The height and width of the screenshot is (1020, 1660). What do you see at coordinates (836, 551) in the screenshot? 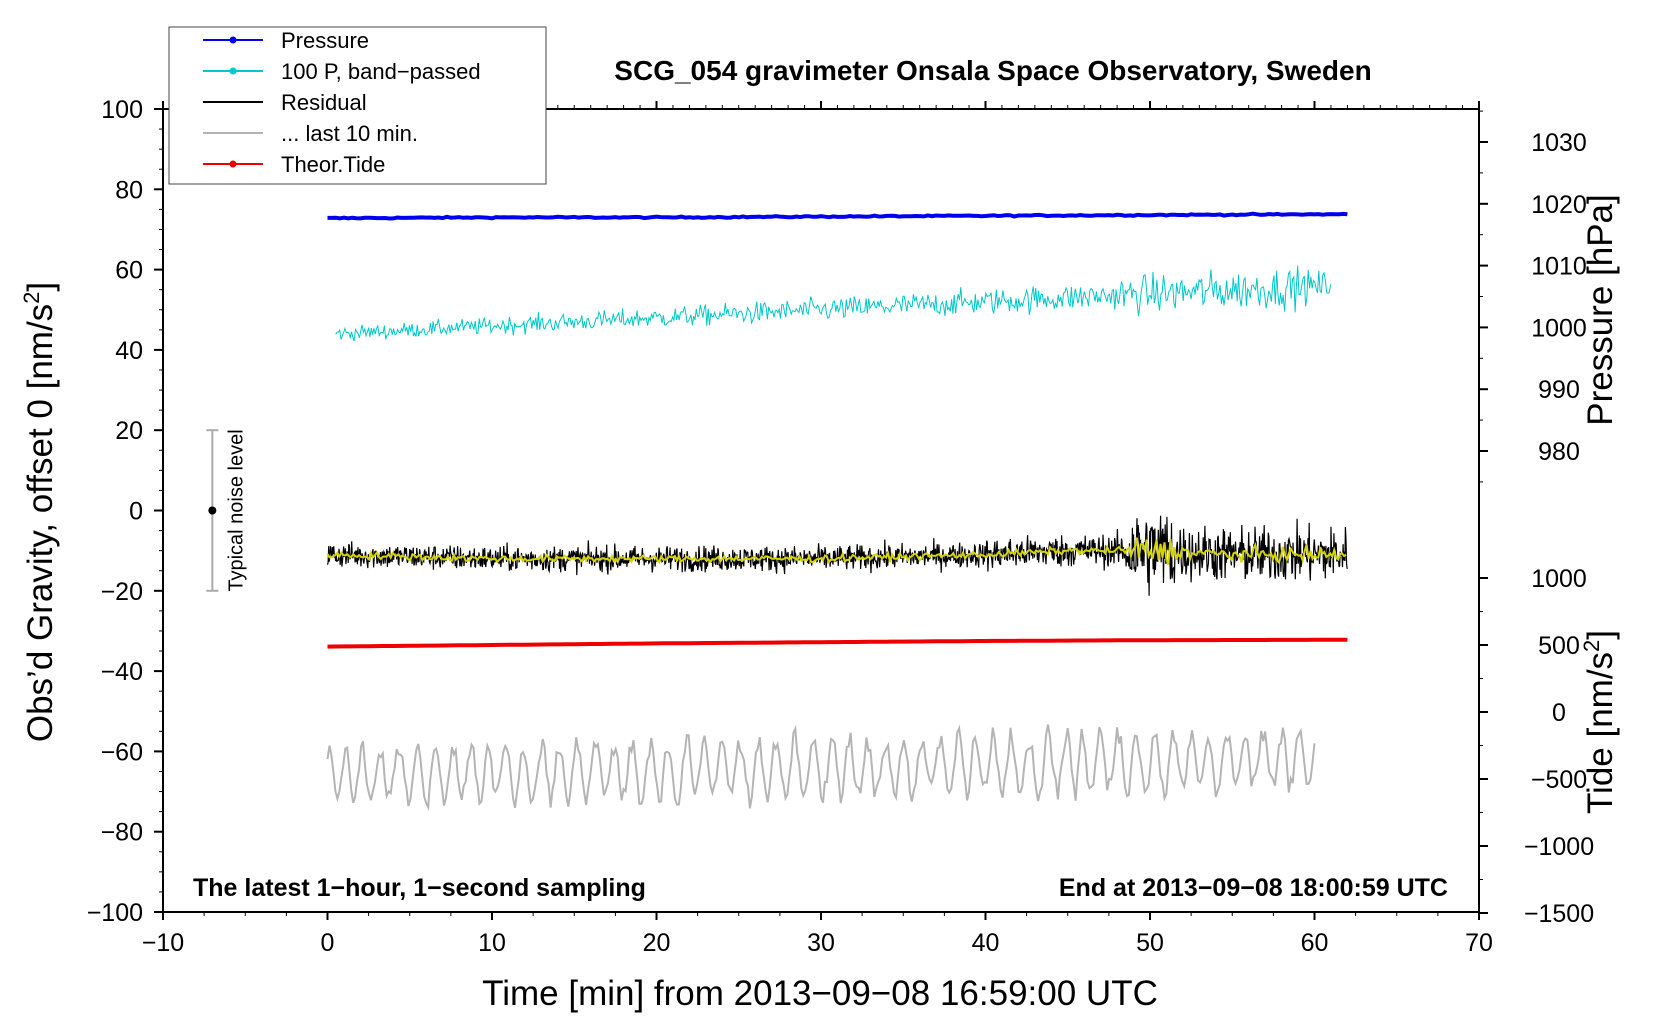
I see `series-residual-smoothed-line` at bounding box center [836, 551].